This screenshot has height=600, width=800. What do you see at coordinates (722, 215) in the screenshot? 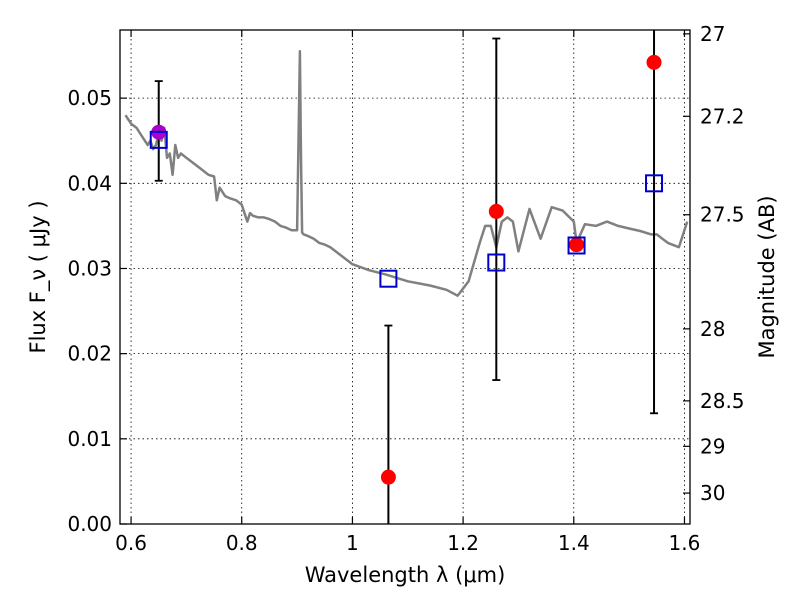
I see `mag-tick-label: 27.5` at bounding box center [722, 215].